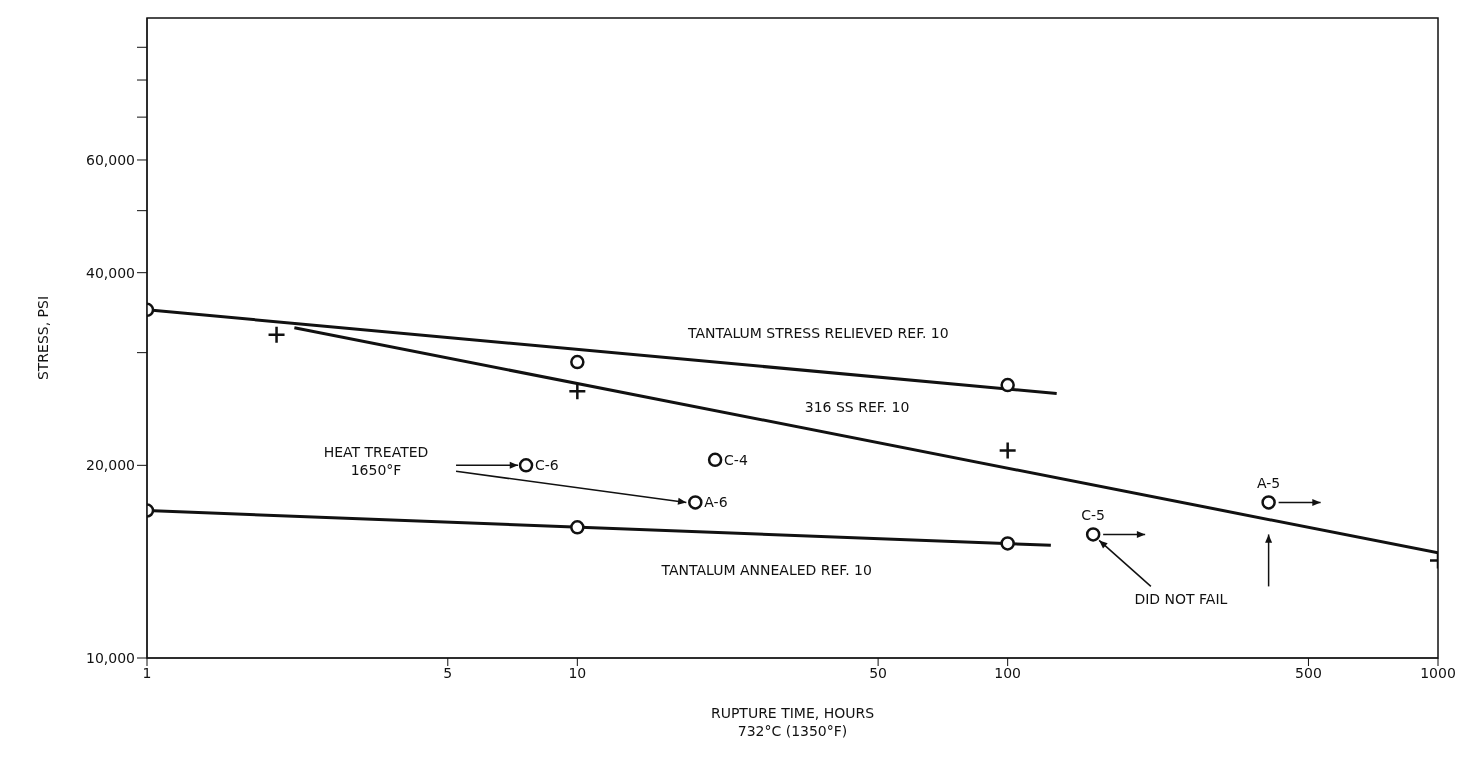 The image size is (1483, 769). What do you see at coordinates (376, 461) in the screenshot?
I see `annotation: HEAT TREATED 1650°F` at bounding box center [376, 461].